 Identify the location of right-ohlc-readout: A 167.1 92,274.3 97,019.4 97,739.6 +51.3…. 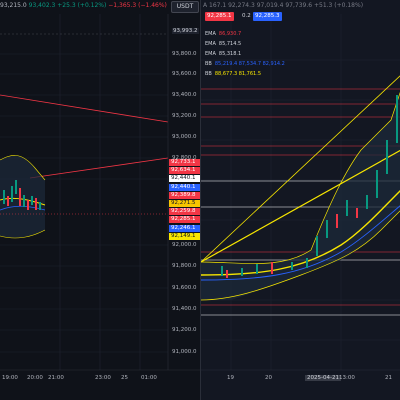
(283, 5).